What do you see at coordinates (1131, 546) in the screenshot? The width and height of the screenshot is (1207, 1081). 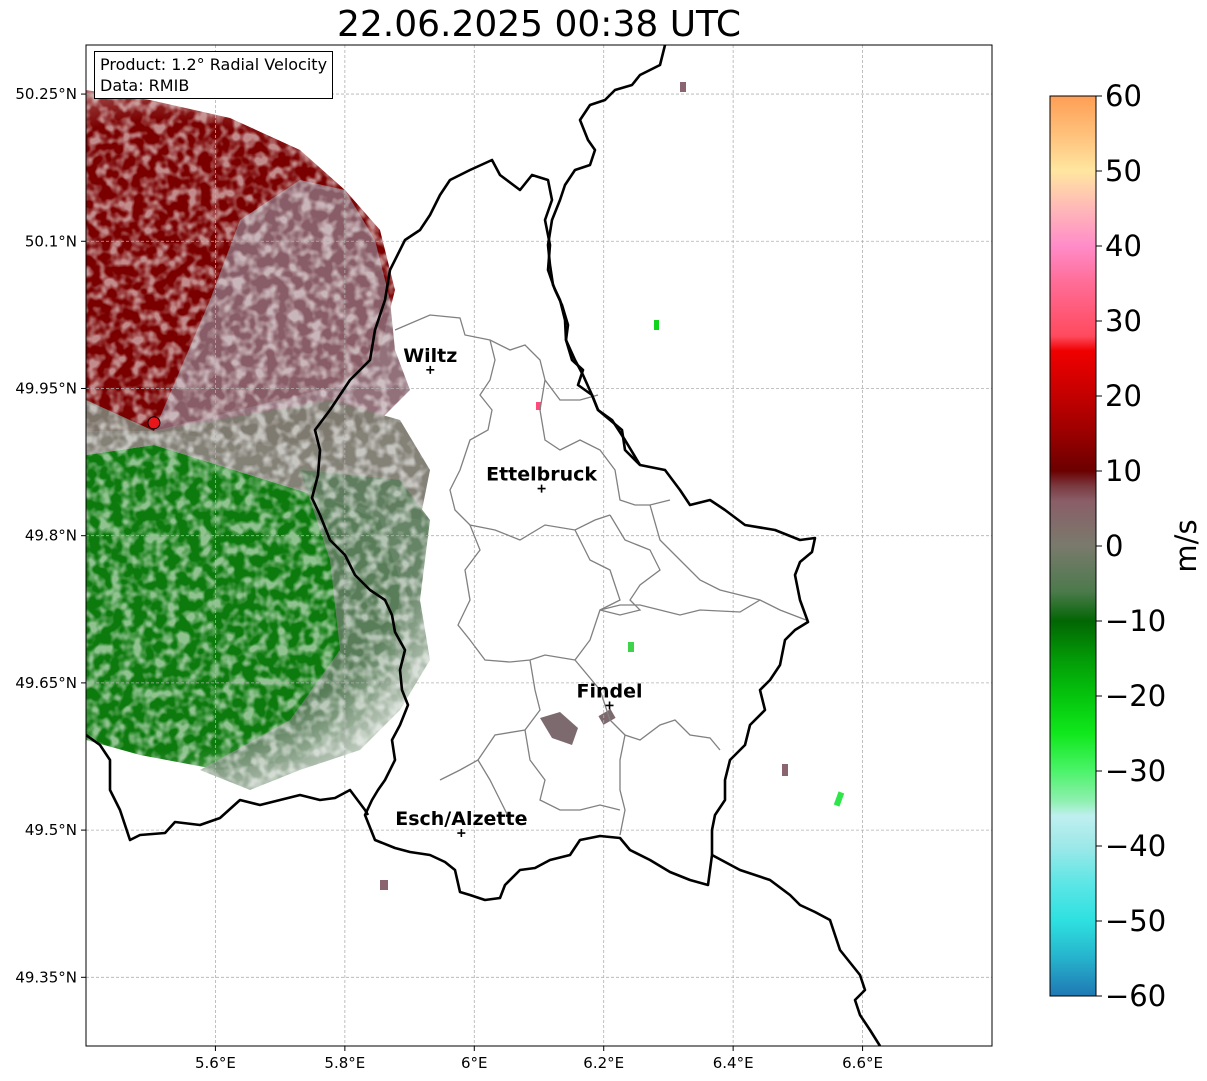 I see `colorbar-ticks: 60 50 40 30 20 10 0 −10 −20 −30 −40 −50 −60` at bounding box center [1131, 546].